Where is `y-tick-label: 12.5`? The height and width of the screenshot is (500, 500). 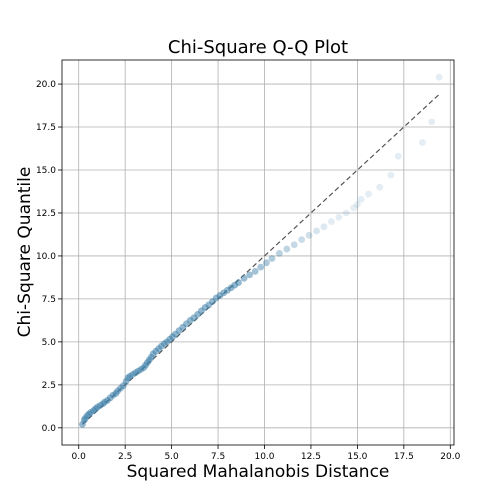
y-tick-label: 12.5 is located at coordinates (46, 214).